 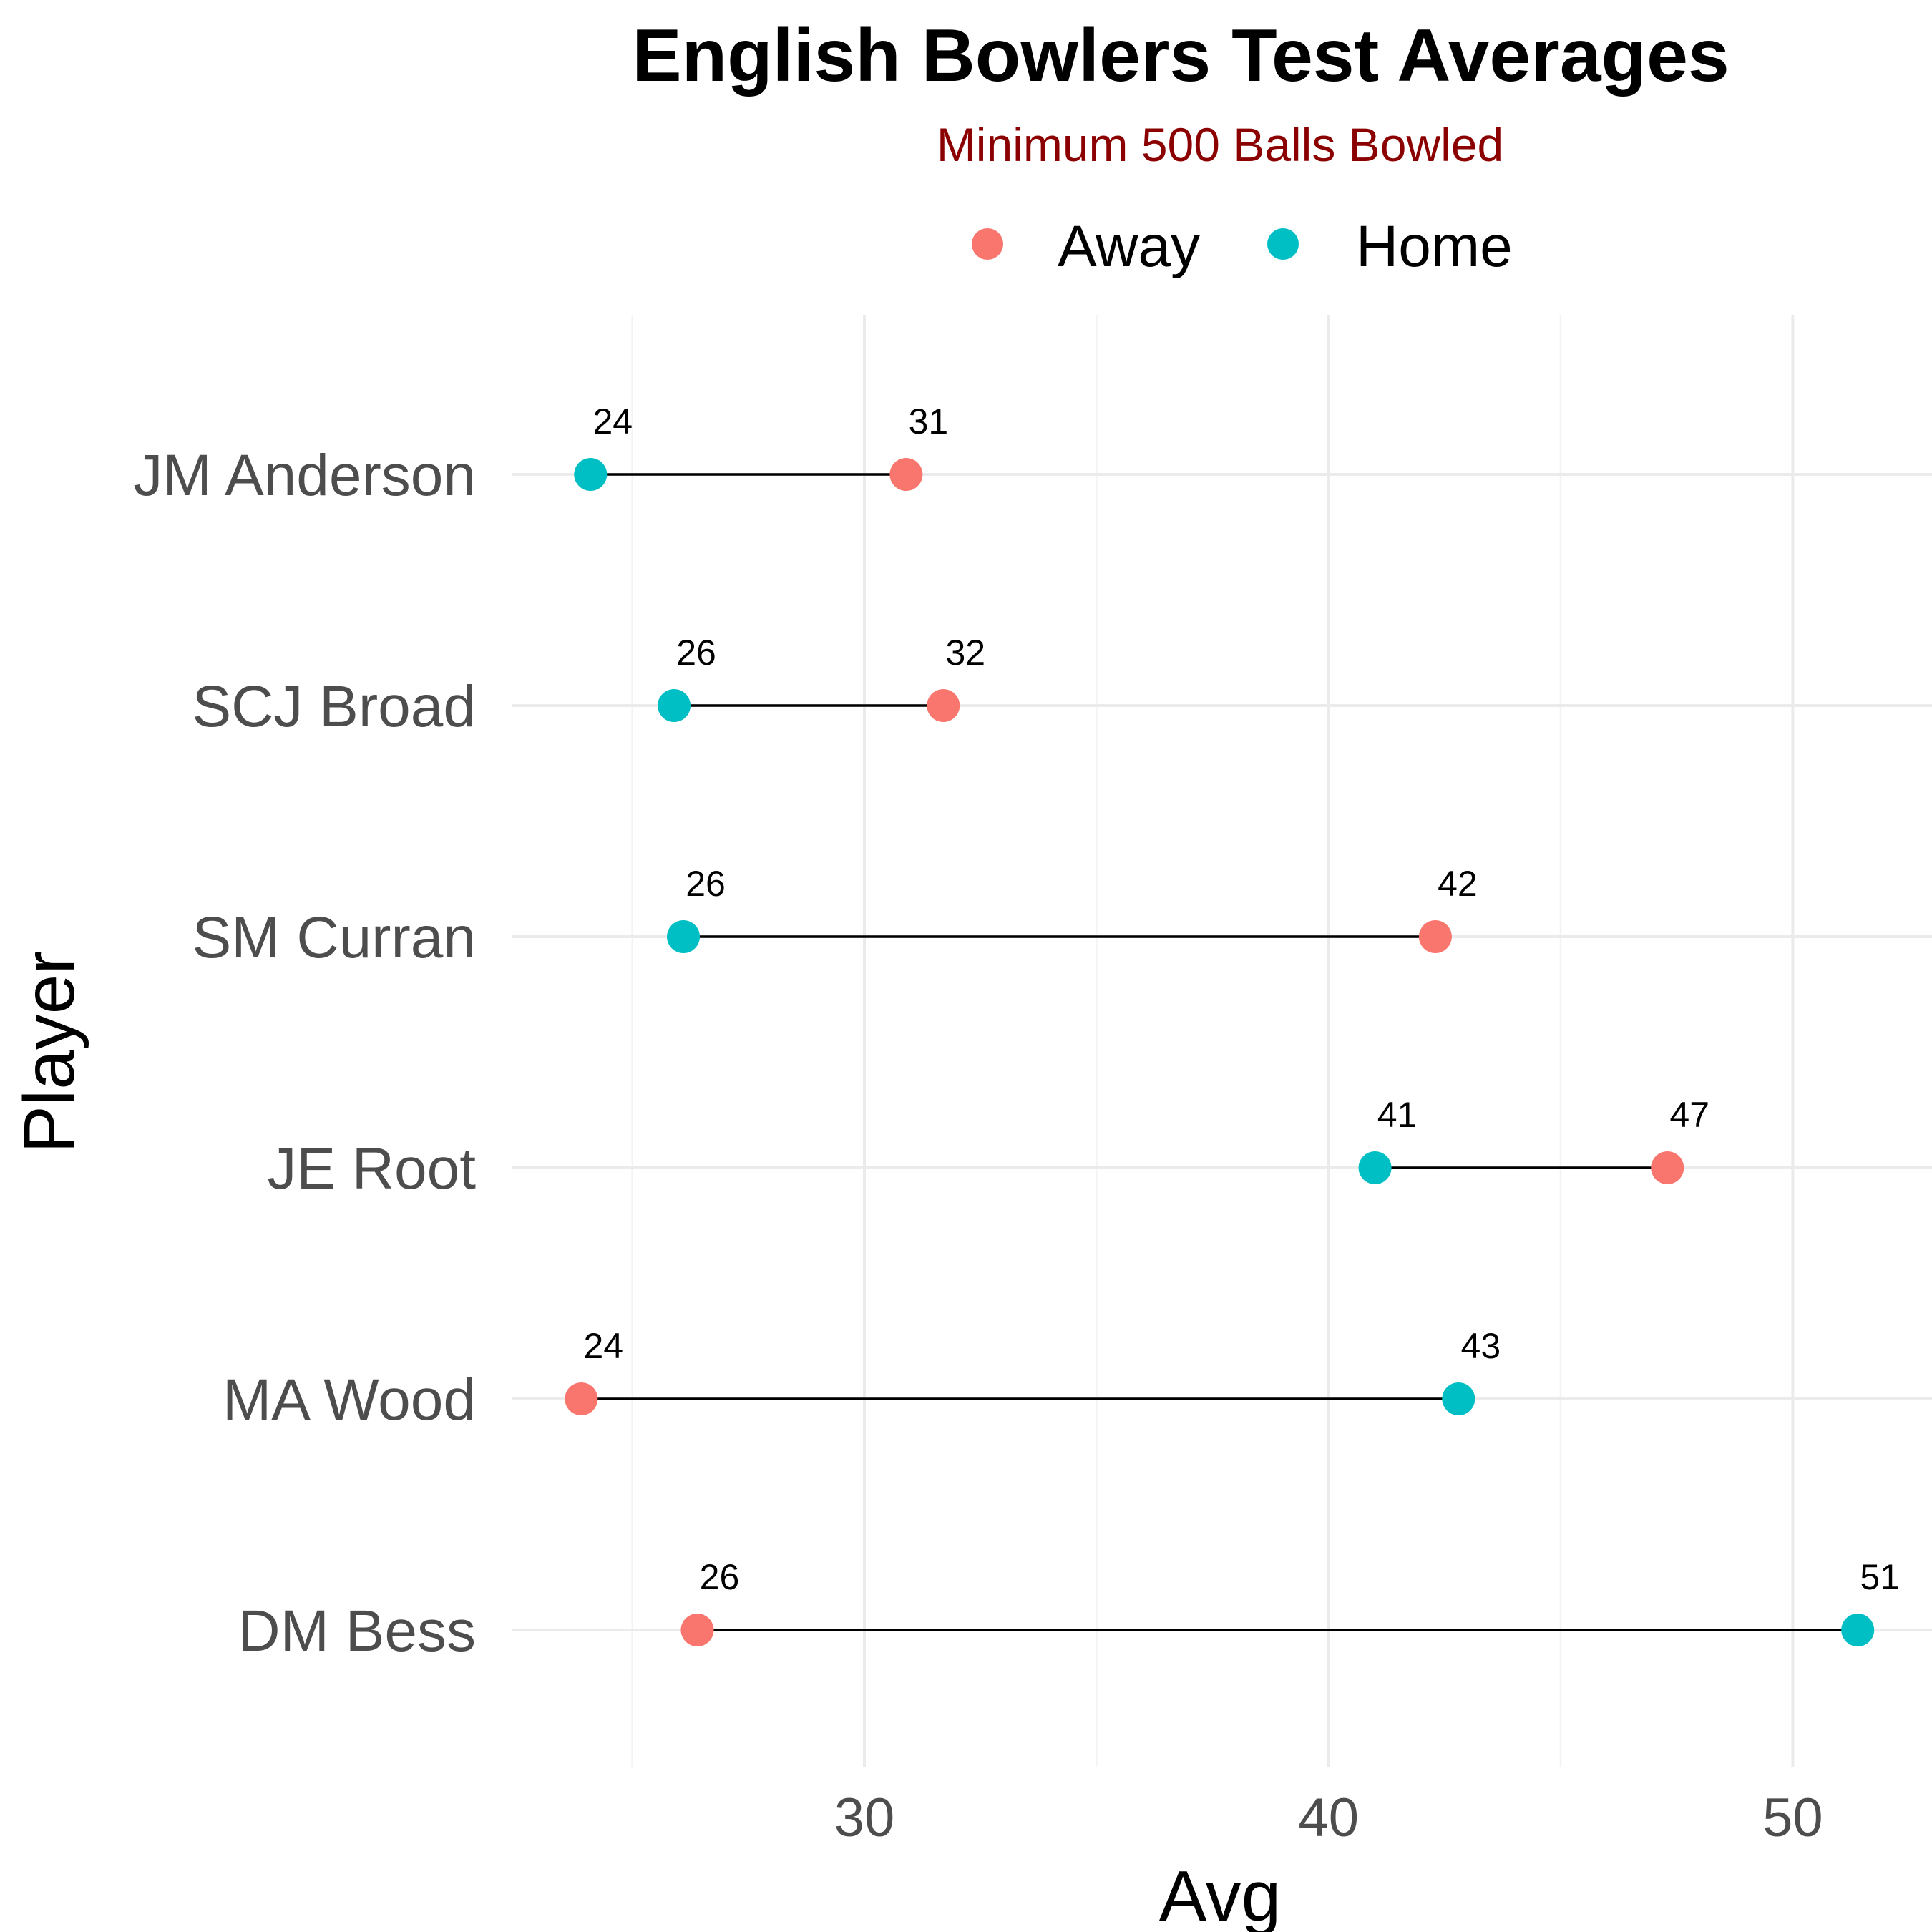 I want to click on x-axis-tick-labels: 30 40 50, so click(x=1328, y=1817).